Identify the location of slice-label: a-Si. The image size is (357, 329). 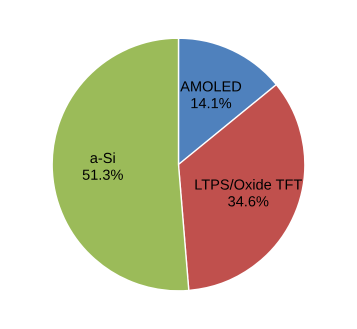
(102, 158).